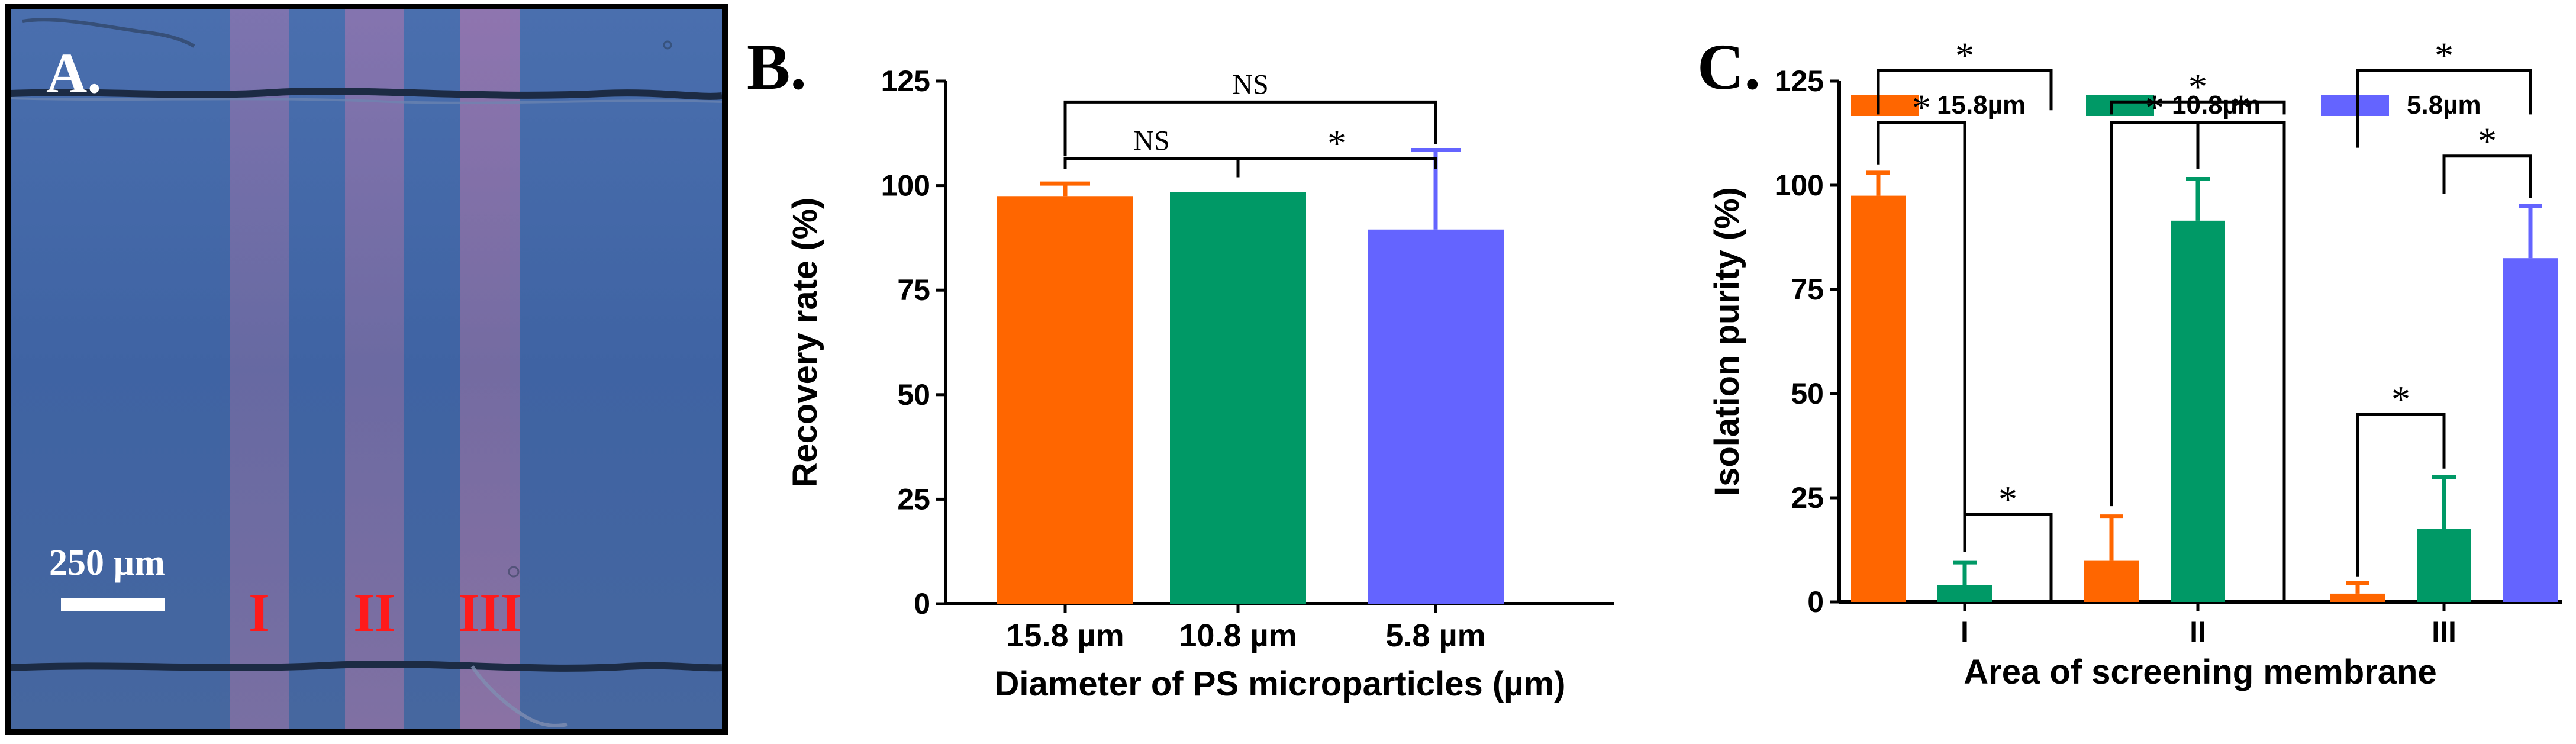 This screenshot has width=2576, height=744. Describe the element at coordinates (777, 67) in the screenshot. I see `panel-letter: B.` at that location.